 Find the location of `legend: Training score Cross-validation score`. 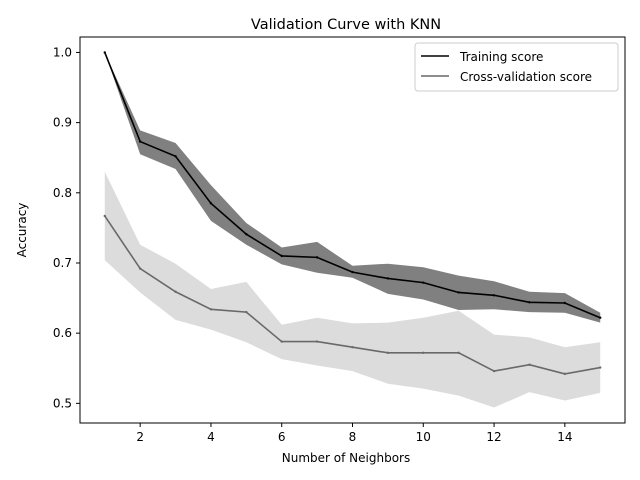

legend: Training score Cross-validation score is located at coordinates (516, 67).